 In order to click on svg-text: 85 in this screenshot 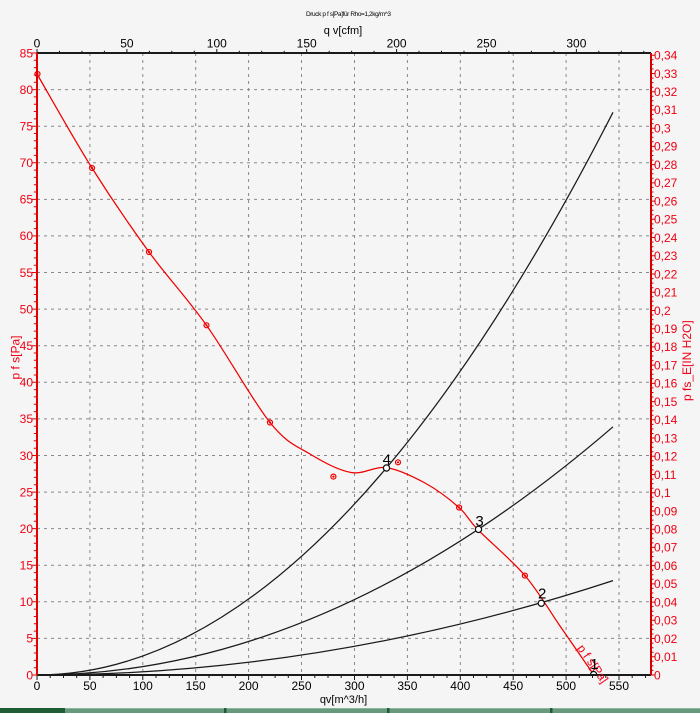, I will do `click(27, 53)`.